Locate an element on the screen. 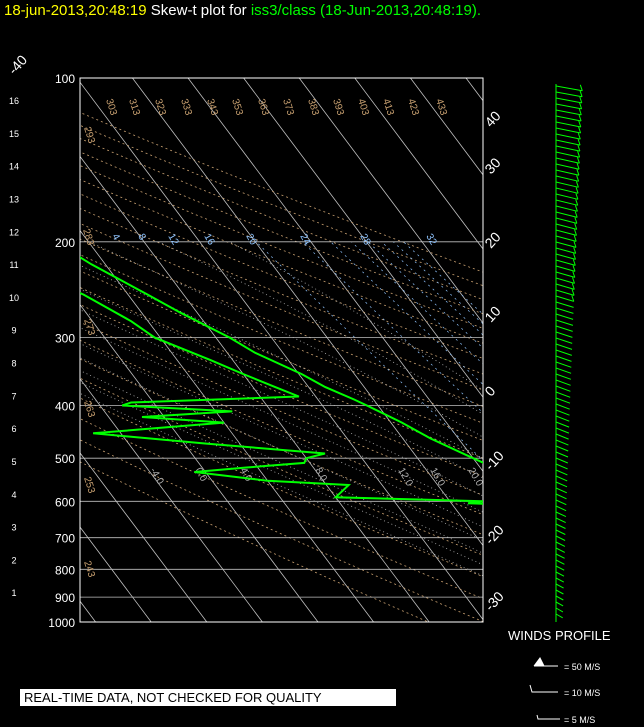 This screenshot has height=727, width=644. dry-adiabat-label: 423 is located at coordinates (413, 108).